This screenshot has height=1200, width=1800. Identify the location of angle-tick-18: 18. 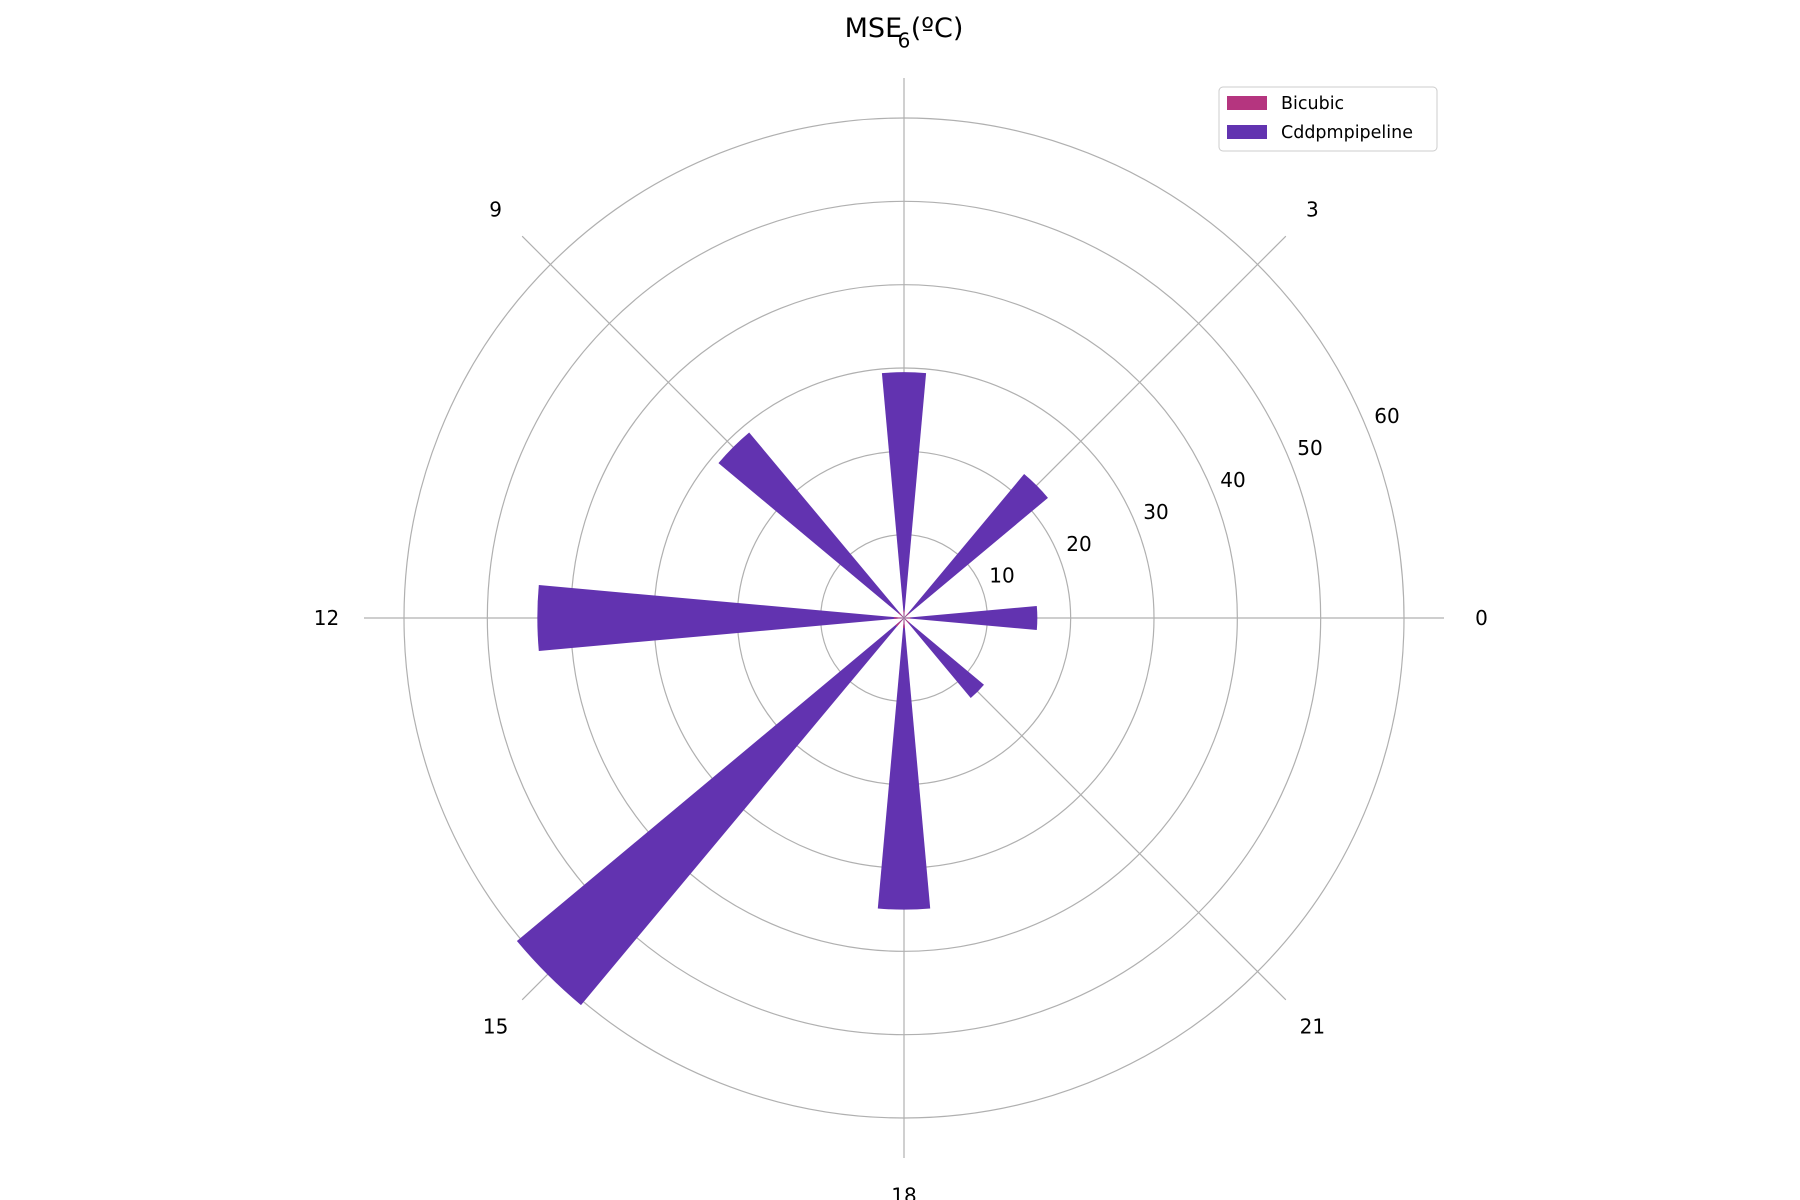
(903, 1192).